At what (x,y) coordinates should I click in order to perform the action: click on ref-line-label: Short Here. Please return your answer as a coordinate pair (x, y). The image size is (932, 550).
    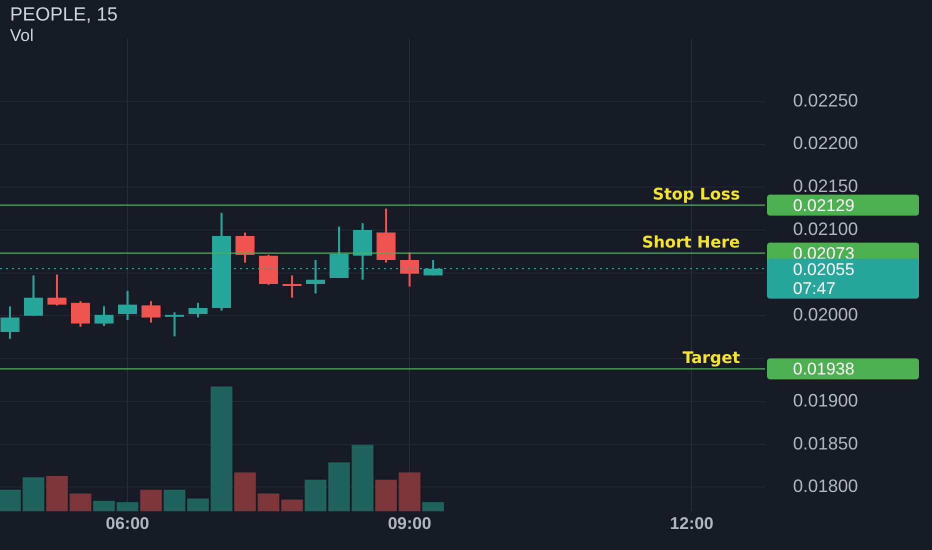
    Looking at the image, I should click on (691, 242).